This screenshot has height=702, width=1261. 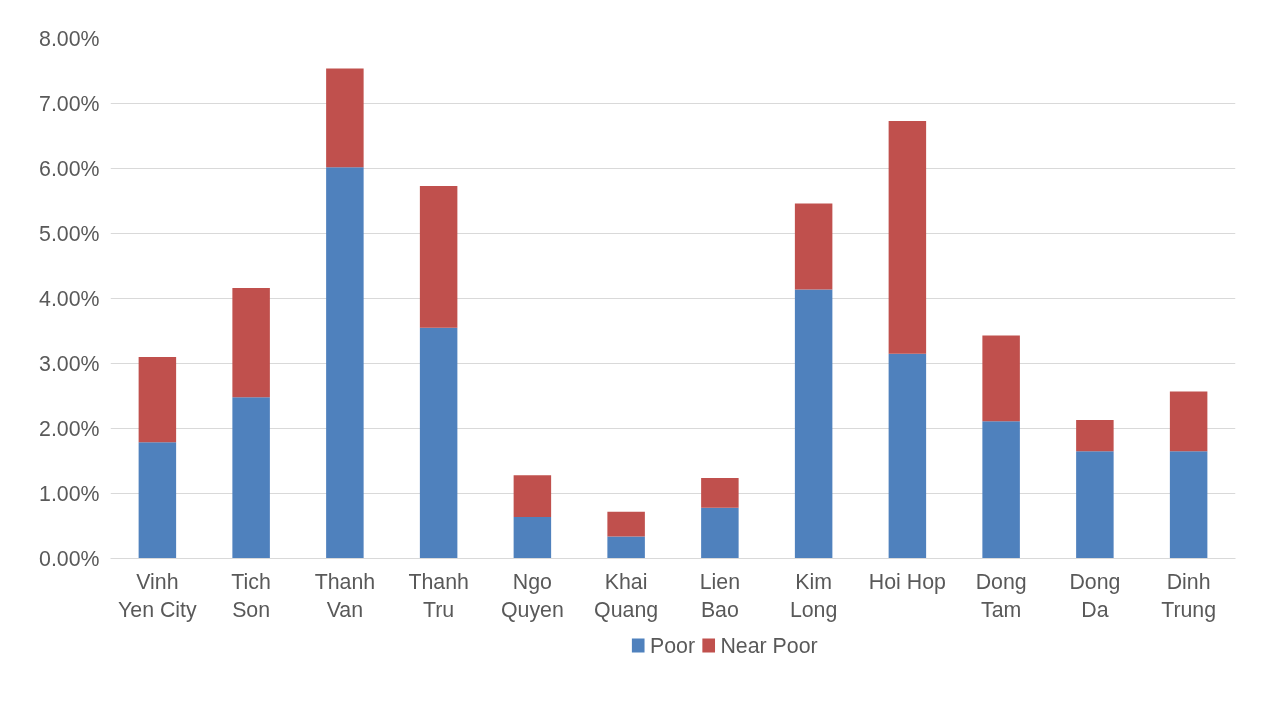 I want to click on x-tick-label: Kim Long, so click(x=813, y=596).